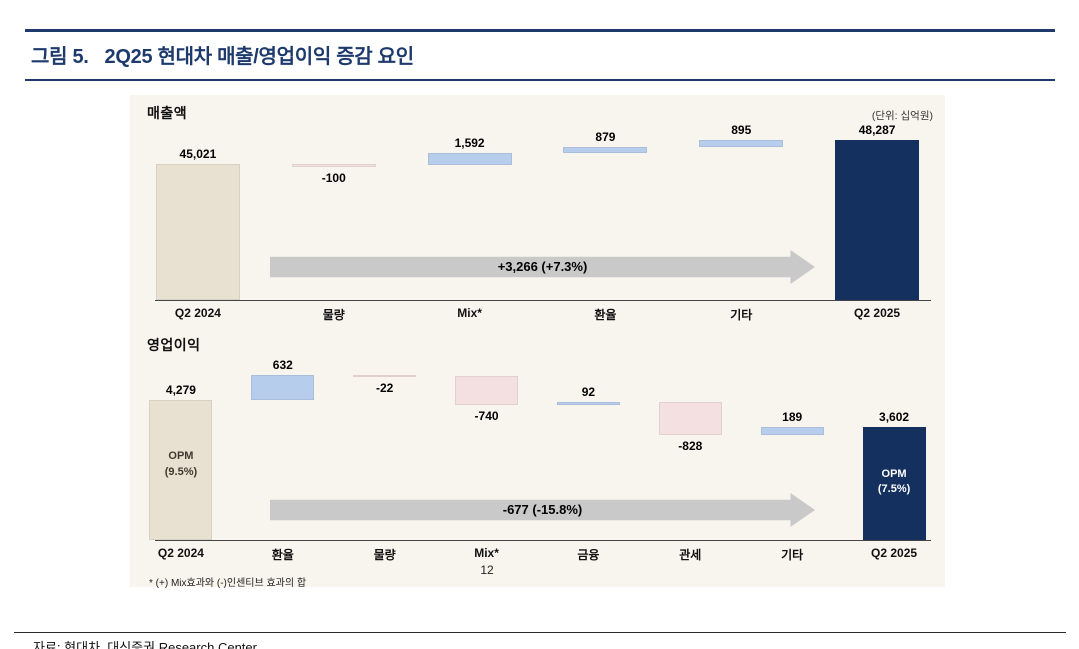  I want to click on figure-number: 그림 5., so click(60, 57).